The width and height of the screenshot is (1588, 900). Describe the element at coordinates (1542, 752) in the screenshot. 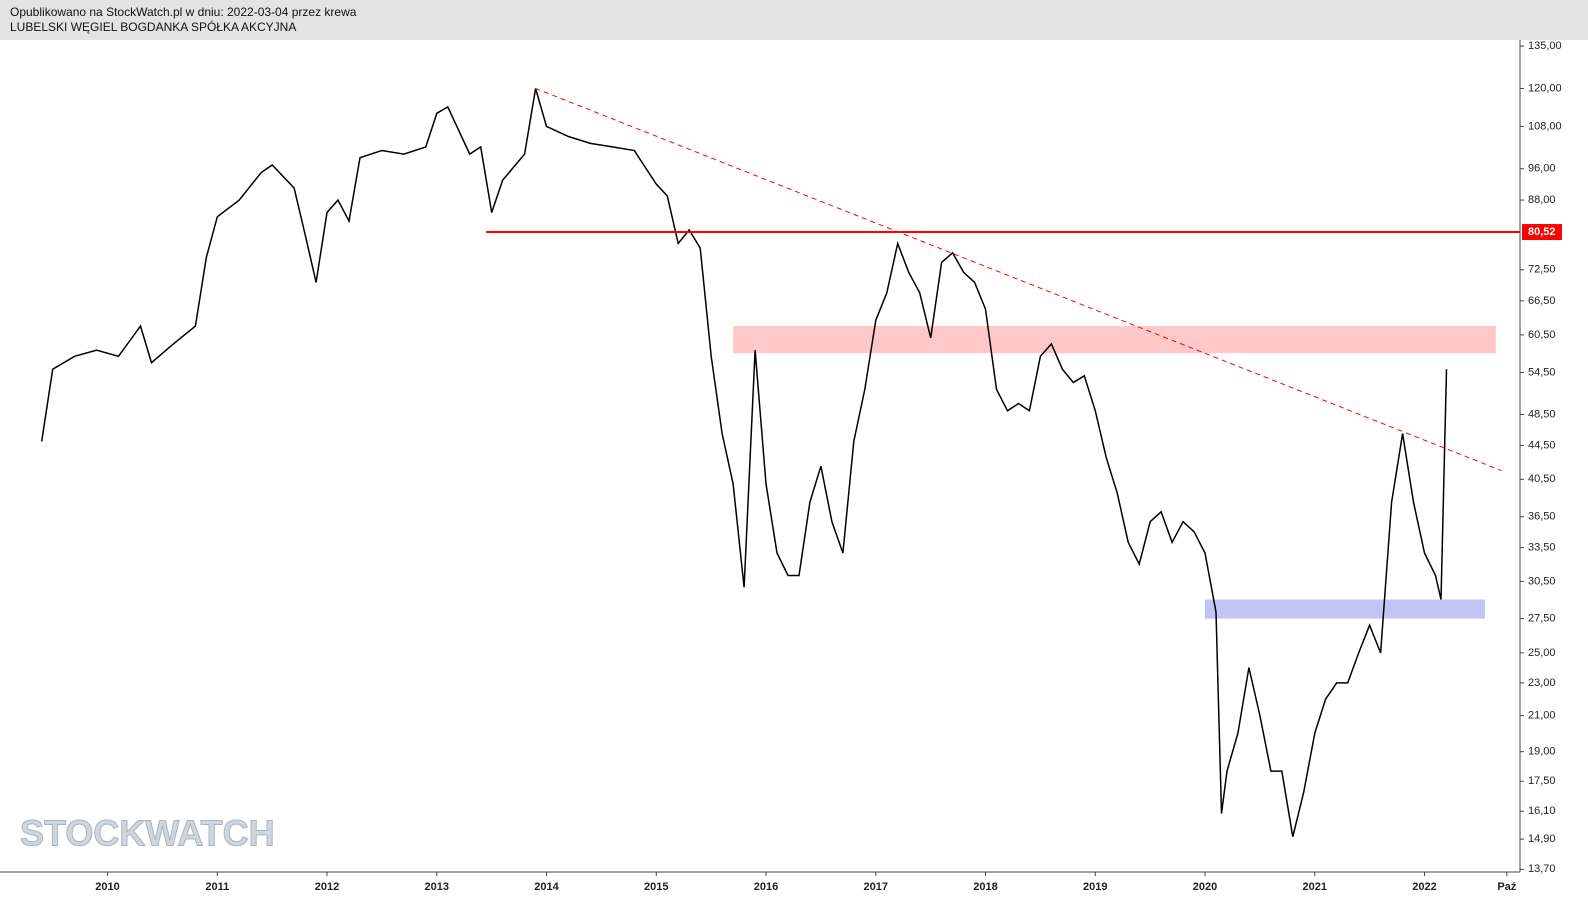

I see `y-tick-label: 19,00` at that location.